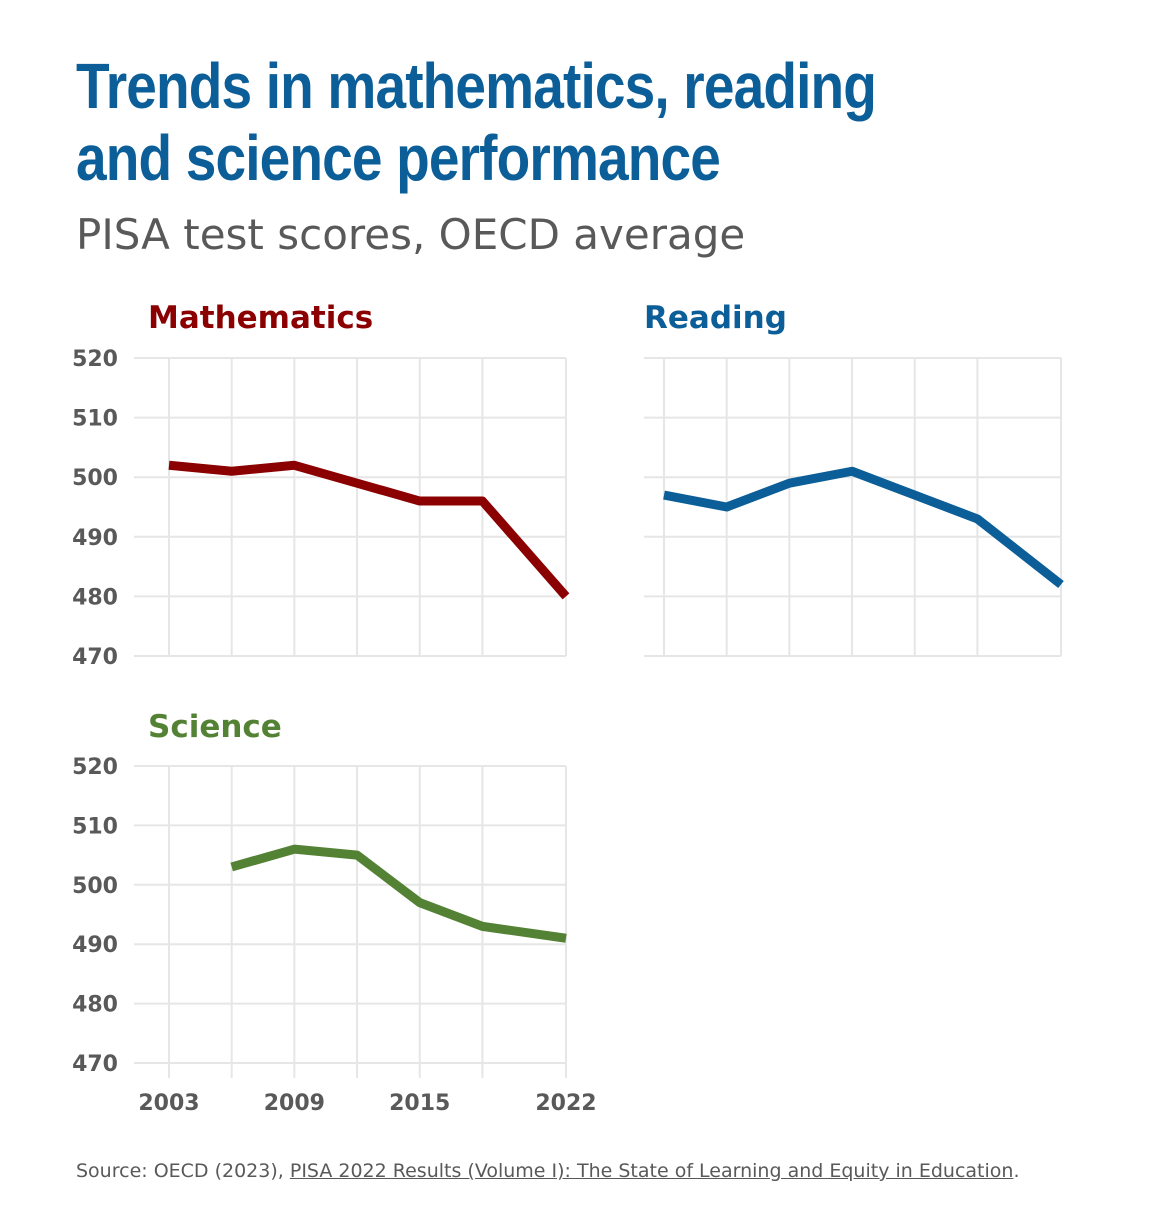  I want to click on series-line-reading, so click(863, 527).